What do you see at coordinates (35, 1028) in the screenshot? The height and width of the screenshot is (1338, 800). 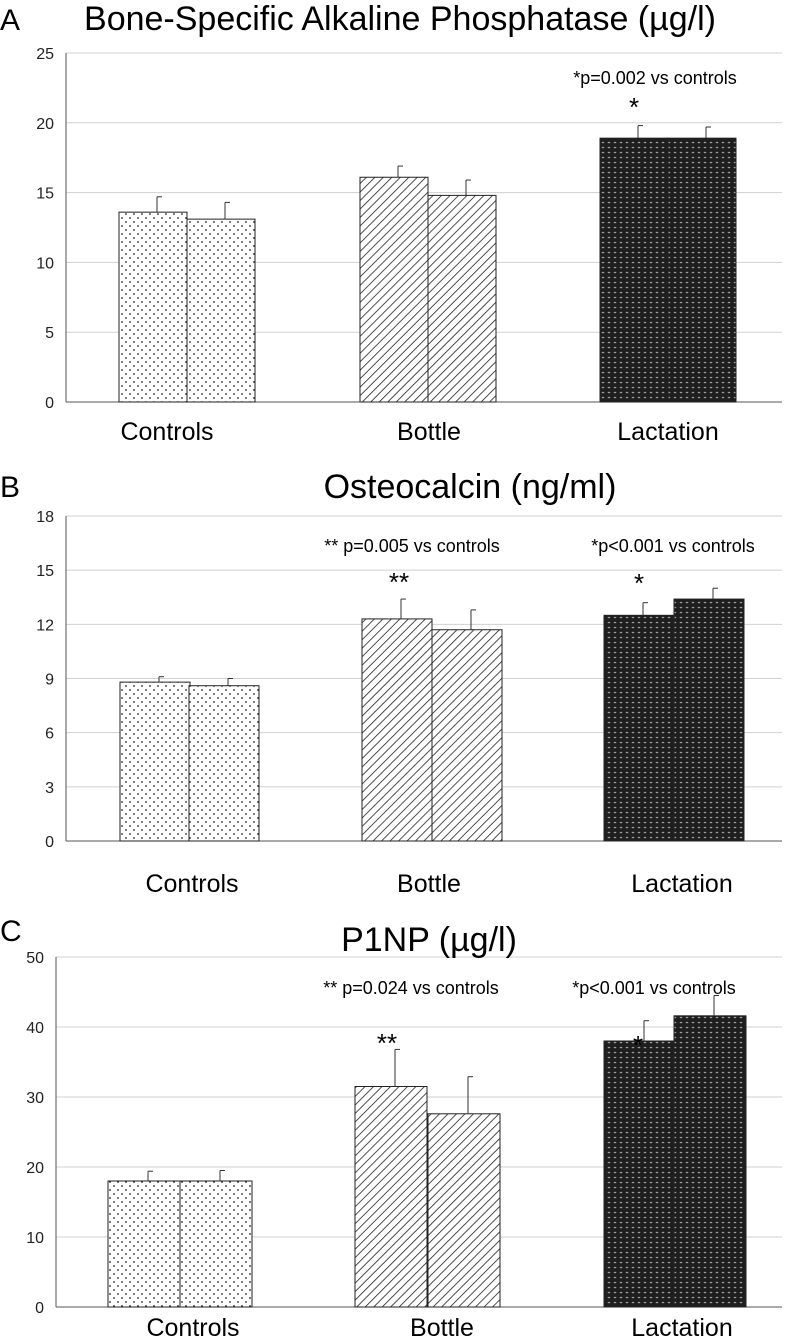 I see `y-tick-label: 40` at bounding box center [35, 1028].